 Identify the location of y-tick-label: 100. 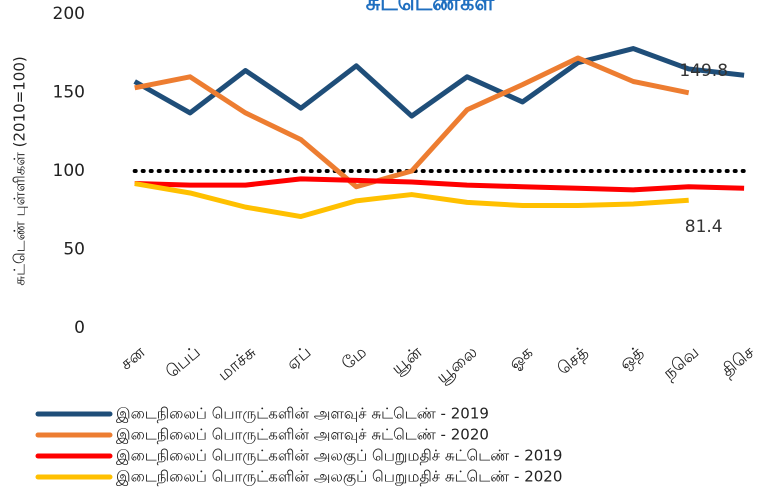
(69, 171).